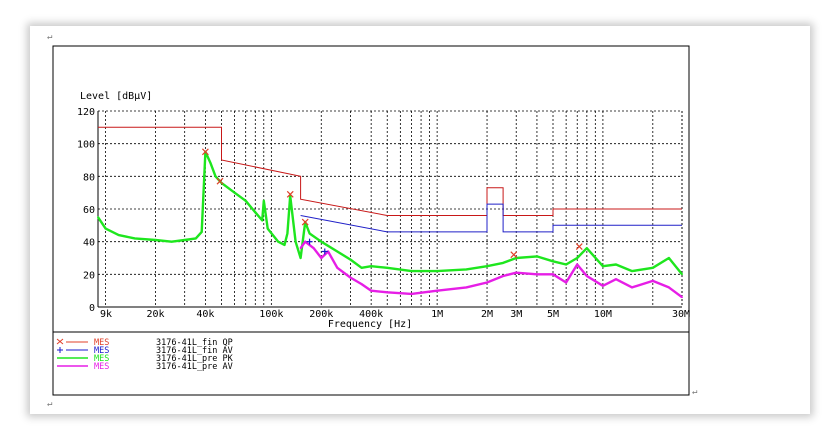 The height and width of the screenshot is (442, 838). I want to click on limit-line, so click(491, 218).